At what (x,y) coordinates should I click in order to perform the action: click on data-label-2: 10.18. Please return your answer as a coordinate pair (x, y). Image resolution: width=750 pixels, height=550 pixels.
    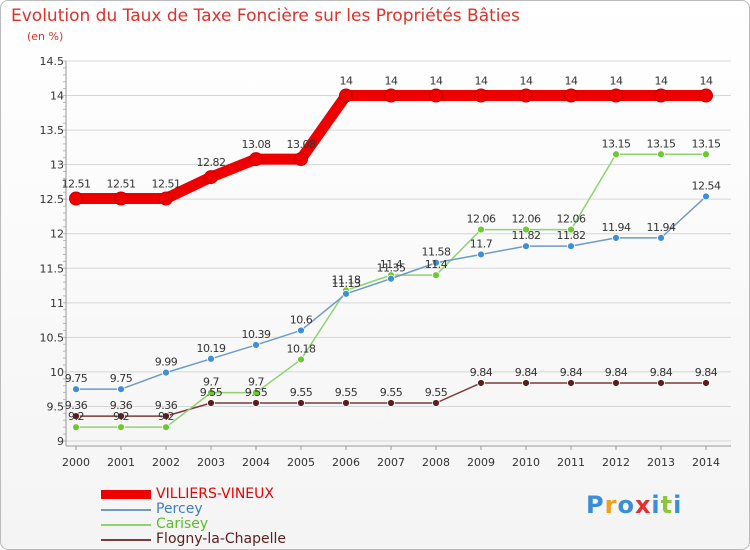
    Looking at the image, I should click on (301, 348).